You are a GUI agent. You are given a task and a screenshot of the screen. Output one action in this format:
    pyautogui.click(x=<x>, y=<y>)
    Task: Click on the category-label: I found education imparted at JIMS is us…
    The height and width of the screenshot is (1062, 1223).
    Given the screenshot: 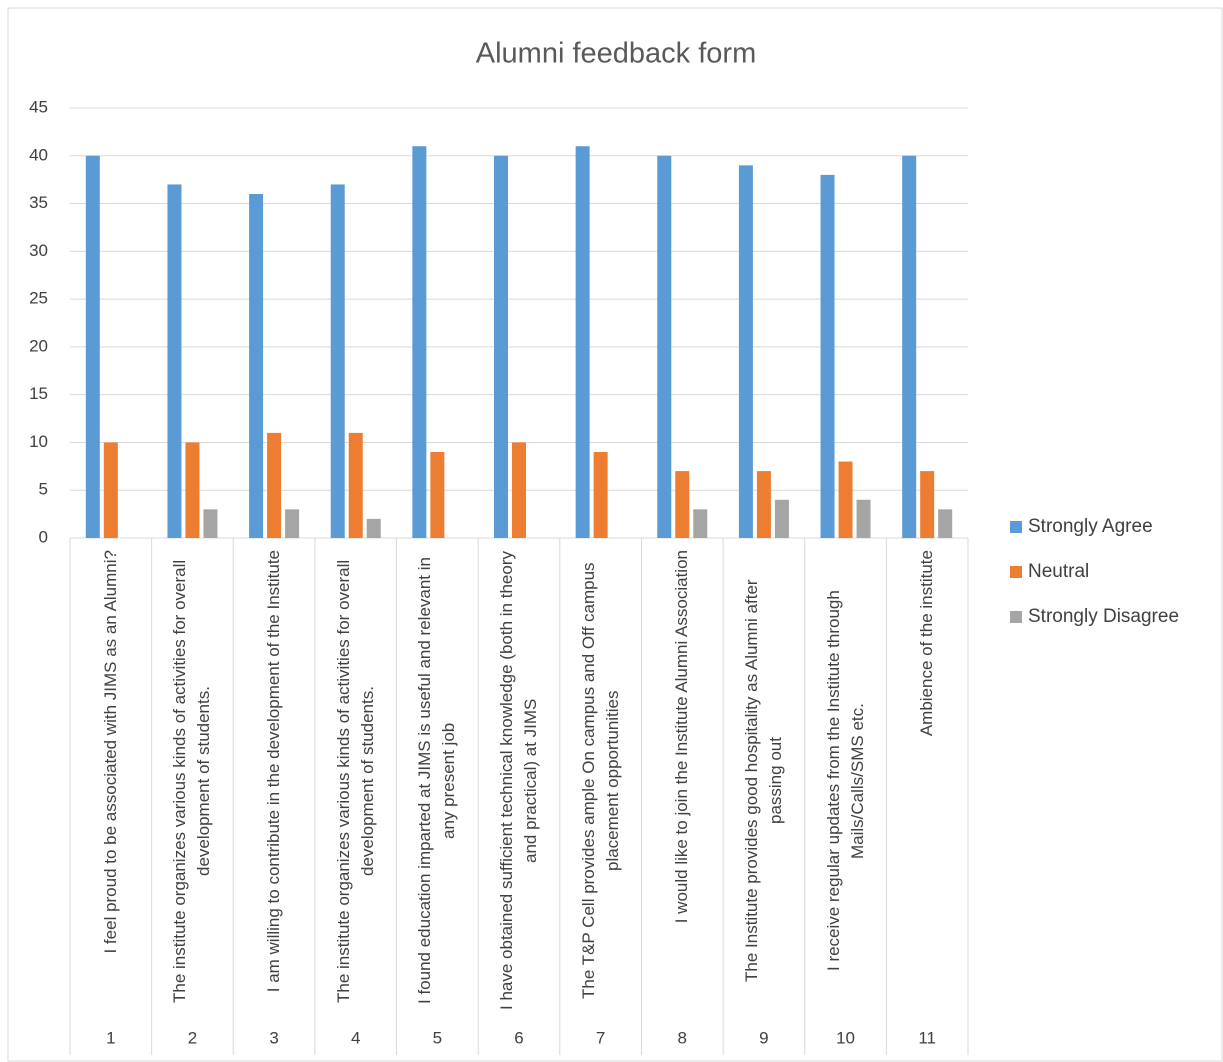 What is the action you would take?
    pyautogui.click(x=437, y=781)
    